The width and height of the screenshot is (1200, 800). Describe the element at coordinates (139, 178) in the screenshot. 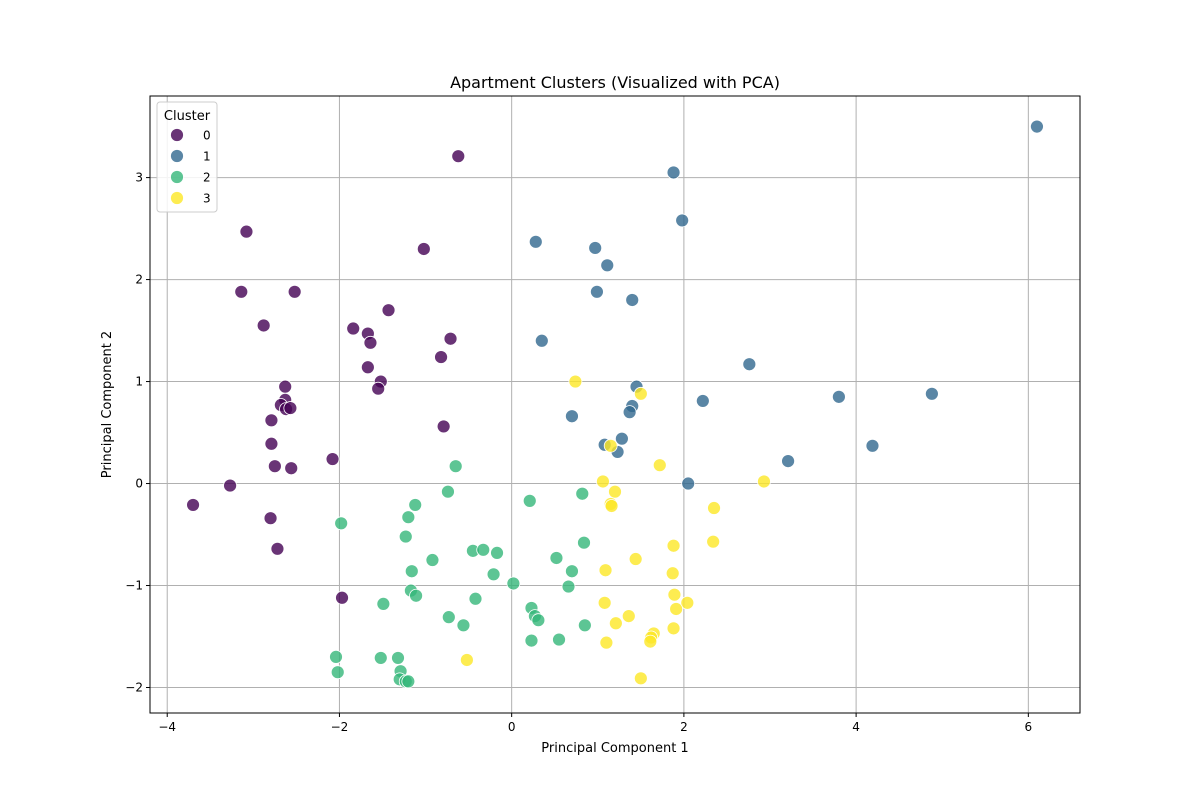

I see `y-tick-label: 3` at that location.